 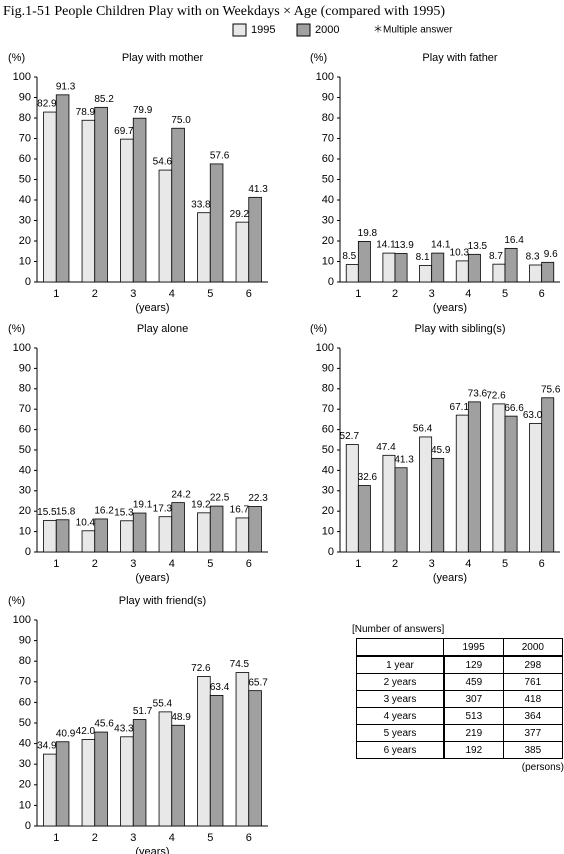 What do you see at coordinates (533, 682) in the screenshot?
I see `table-cell: 761` at bounding box center [533, 682].